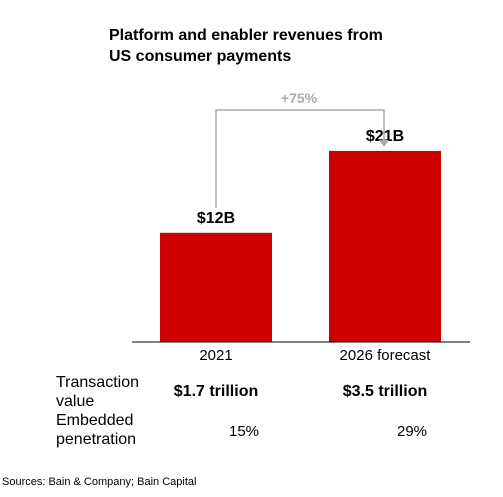 This screenshot has height=497, width=503. What do you see at coordinates (244, 431) in the screenshot?
I see `embedded-penetration-2021: 15%` at bounding box center [244, 431].